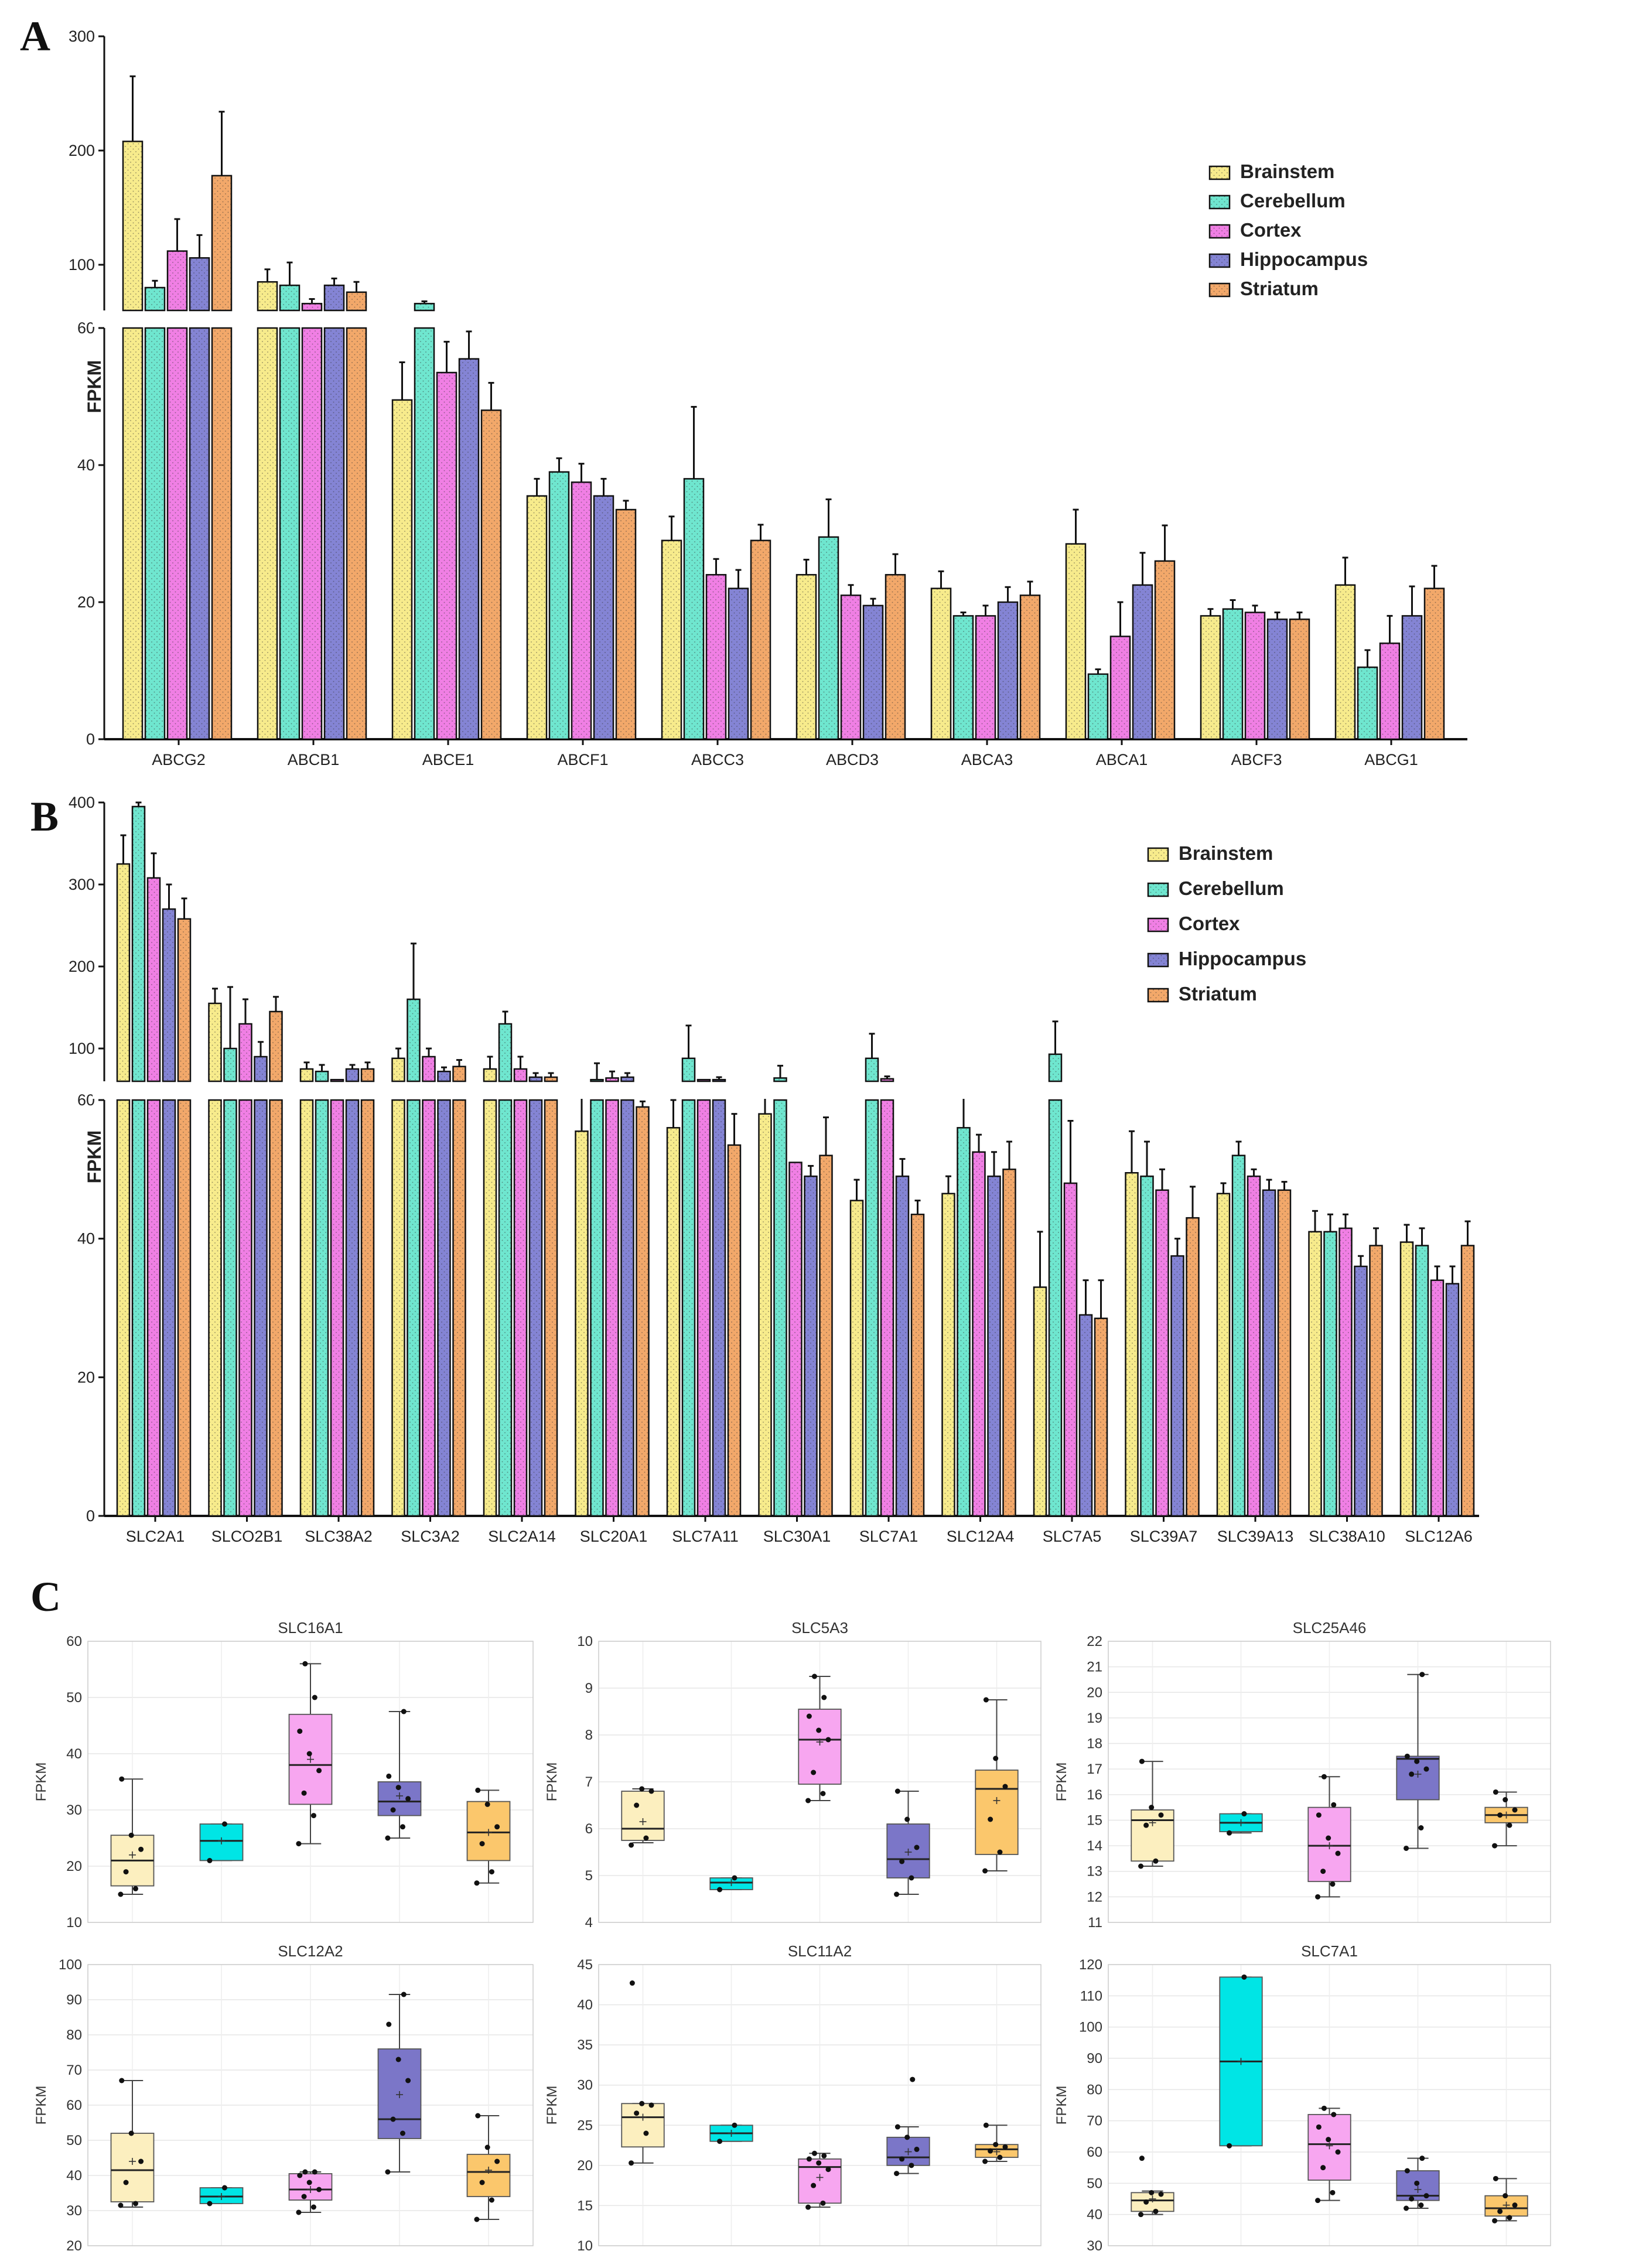 The height and width of the screenshot is (2268, 1639). What do you see at coordinates (1219, 260) in the screenshot?
I see `legend-swatch-hippocampus` at bounding box center [1219, 260].